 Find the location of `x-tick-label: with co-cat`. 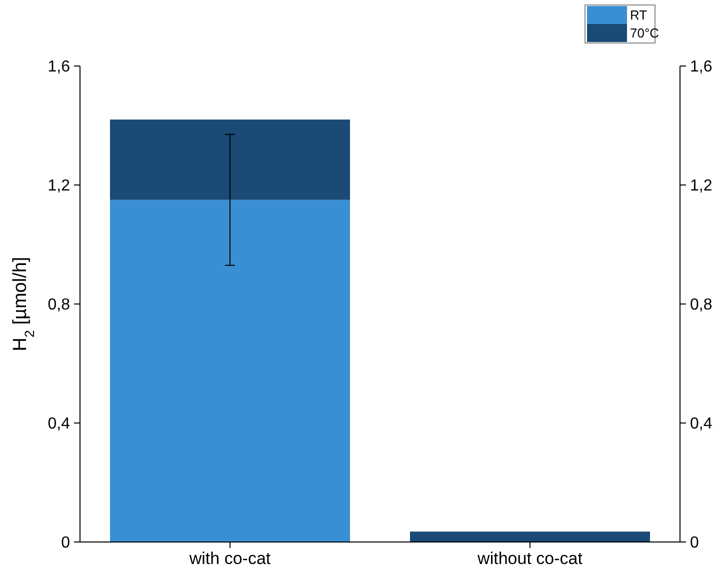

x-tick-label: with co-cat is located at coordinates (229, 558).